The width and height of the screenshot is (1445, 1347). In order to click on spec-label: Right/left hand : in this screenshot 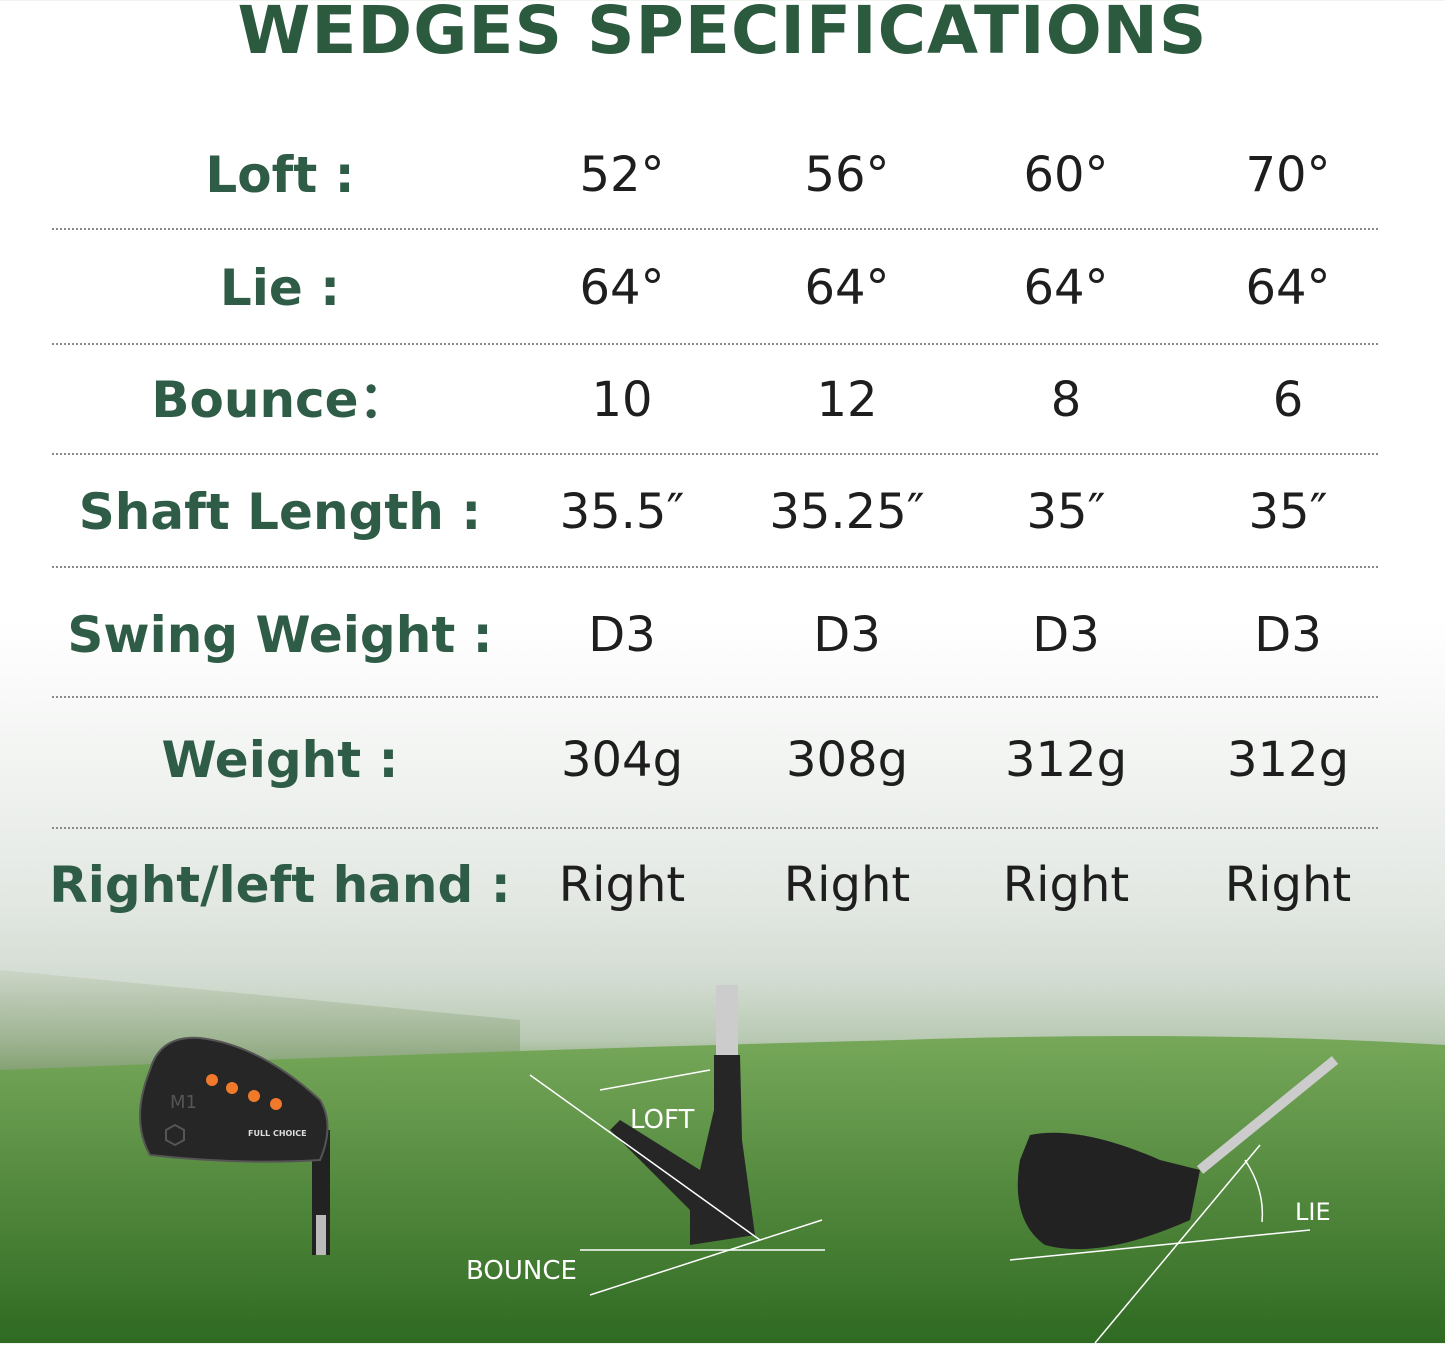, I will do `click(280, 885)`.